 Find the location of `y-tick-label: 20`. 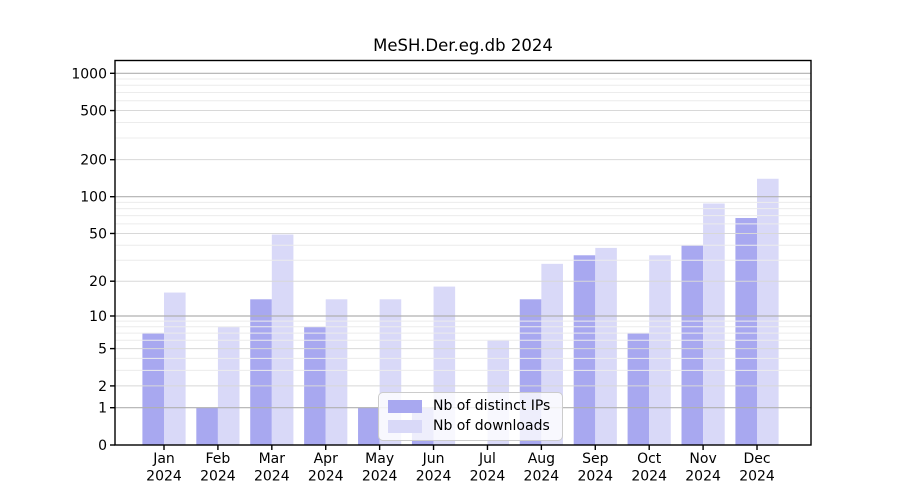

y-tick-label: 20 is located at coordinates (98, 282).